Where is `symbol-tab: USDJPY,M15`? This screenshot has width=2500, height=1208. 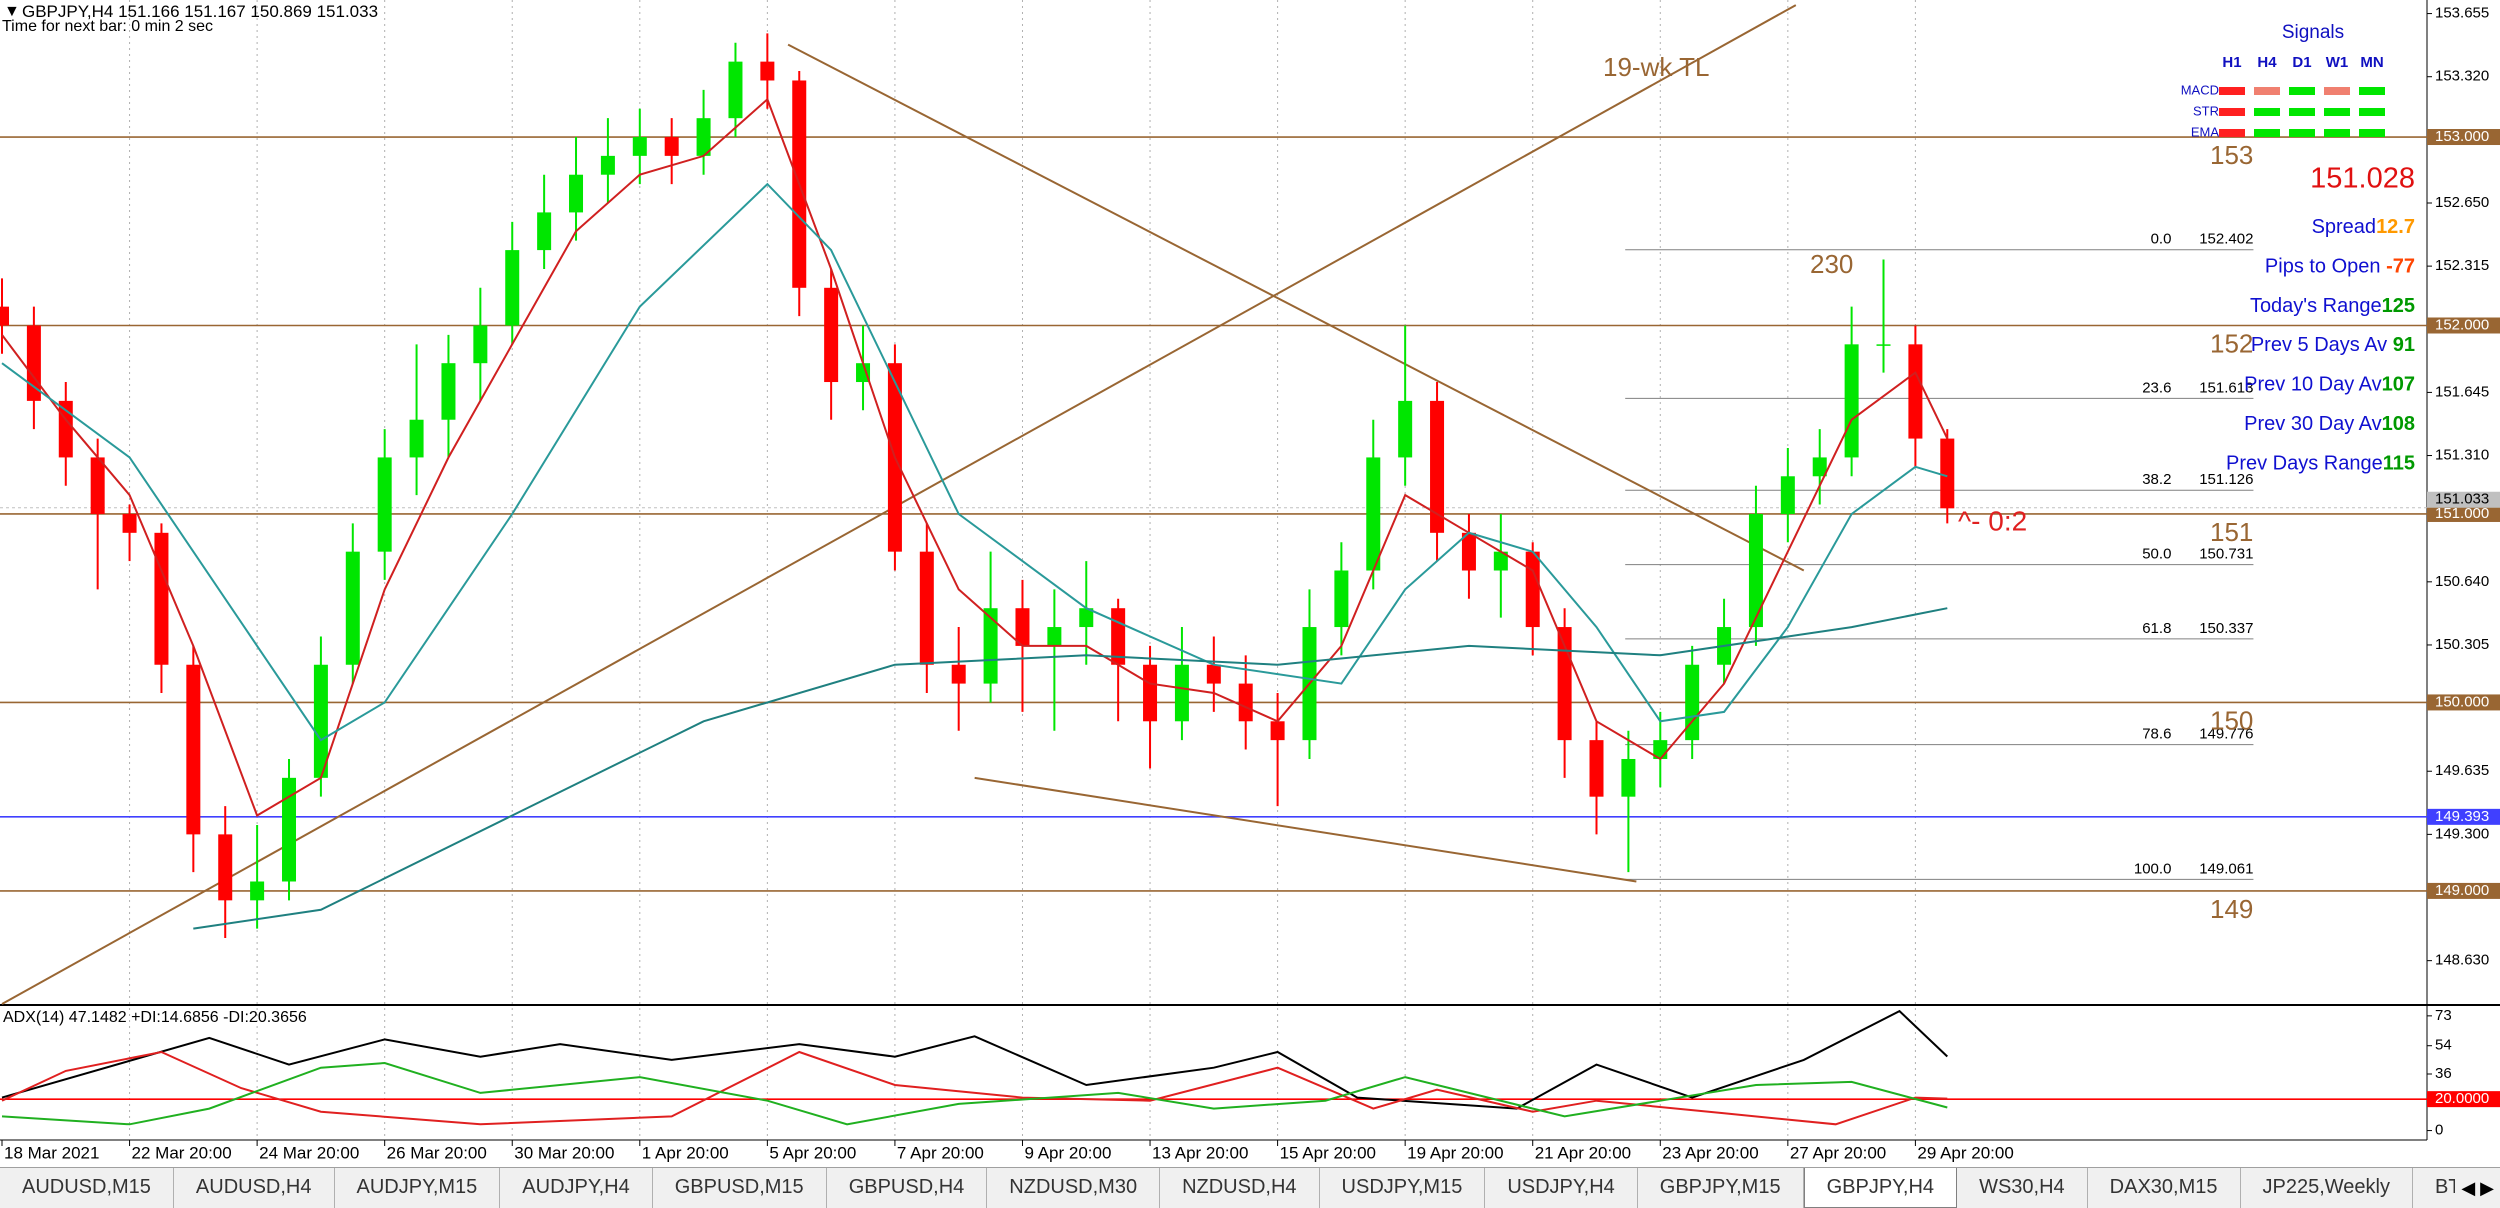
symbol-tab: USDJPY,M15 is located at coordinates (1403, 1188).